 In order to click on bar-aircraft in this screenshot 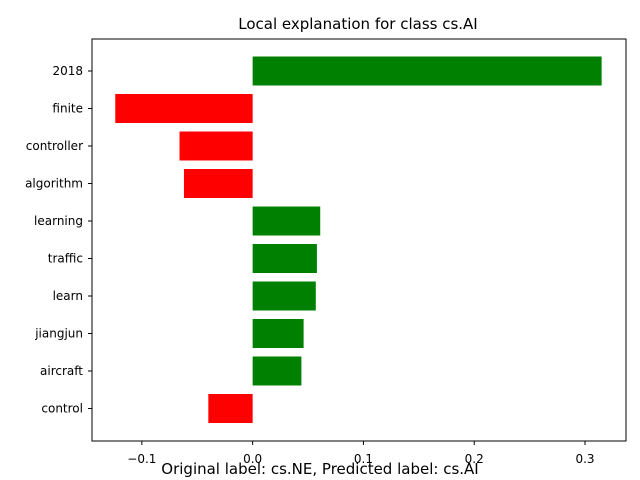, I will do `click(277, 371)`.